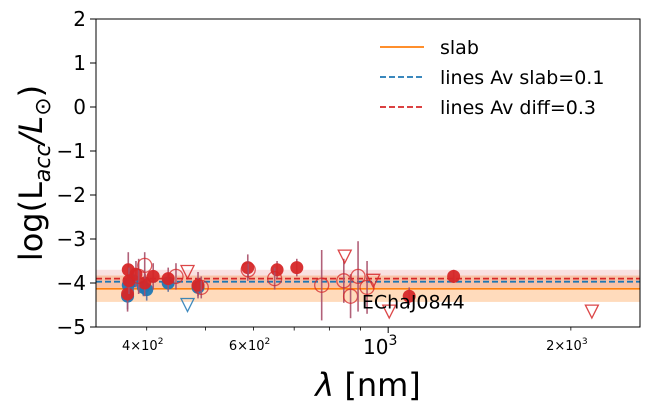  I want to click on x-minor-tick-label-1: 6×10², so click(249, 345).